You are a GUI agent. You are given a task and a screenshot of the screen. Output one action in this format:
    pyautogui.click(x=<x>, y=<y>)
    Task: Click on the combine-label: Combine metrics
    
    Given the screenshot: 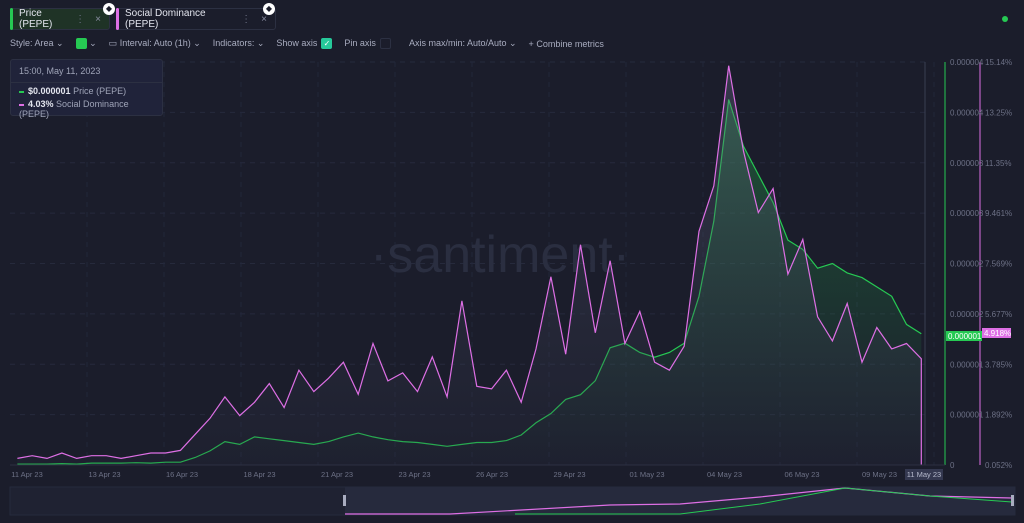 What is the action you would take?
    pyautogui.click(x=570, y=43)
    